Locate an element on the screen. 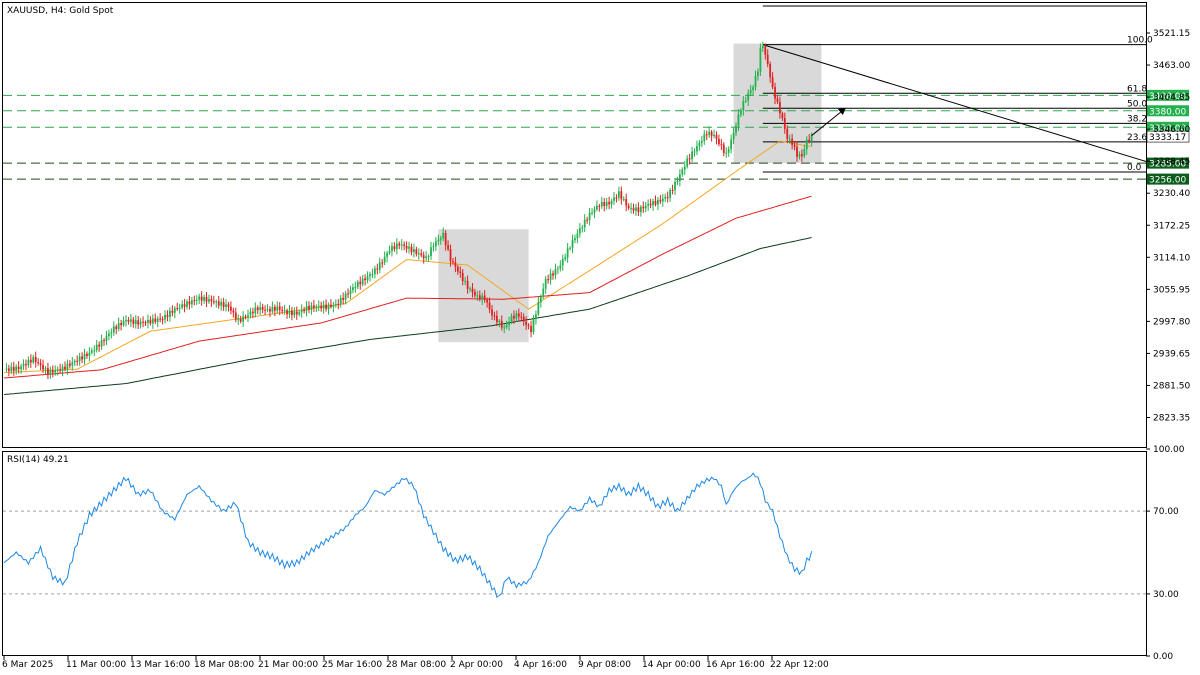 This screenshot has width=1200, height=675. highlight-zones is located at coordinates (630, 193).